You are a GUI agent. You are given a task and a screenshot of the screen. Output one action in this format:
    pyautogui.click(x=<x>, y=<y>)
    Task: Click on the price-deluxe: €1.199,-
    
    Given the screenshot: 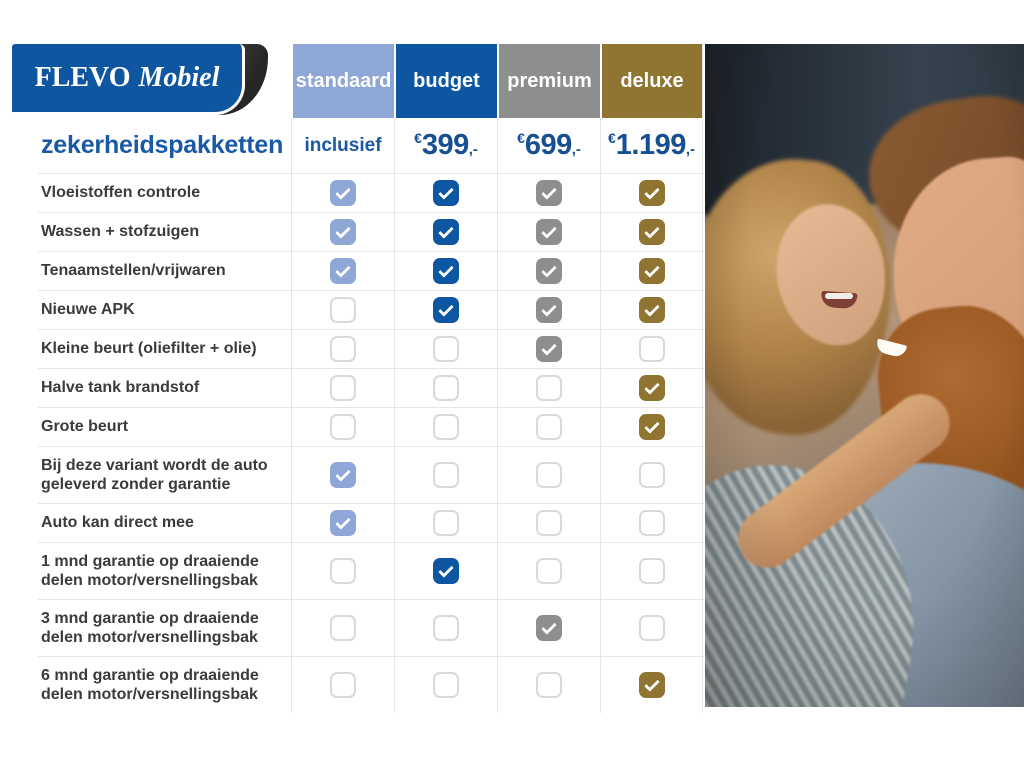 What is the action you would take?
    pyautogui.click(x=651, y=145)
    